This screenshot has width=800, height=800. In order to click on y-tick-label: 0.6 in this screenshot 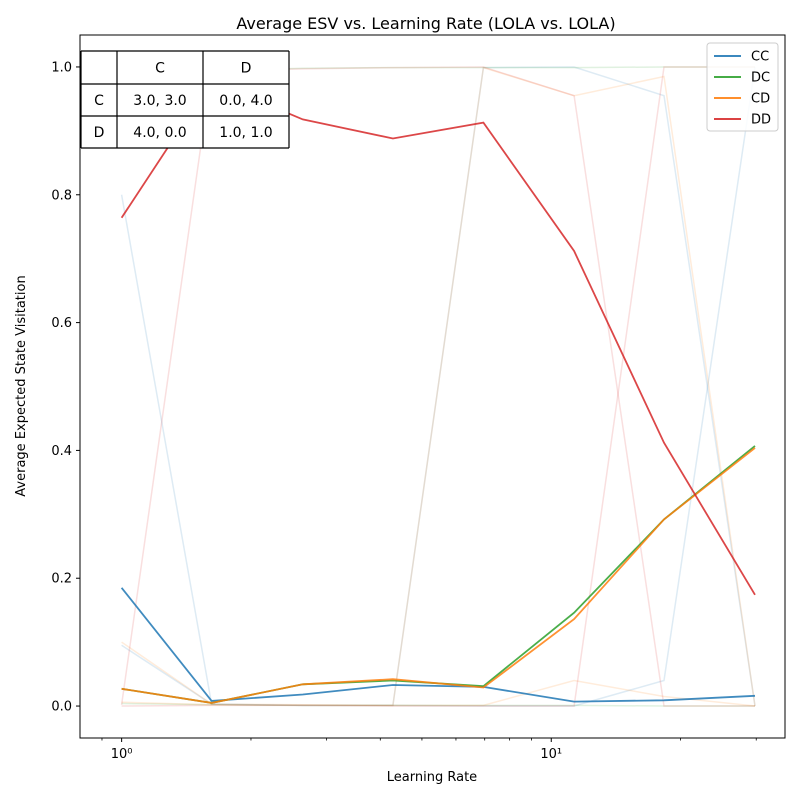, I will do `click(61, 323)`.